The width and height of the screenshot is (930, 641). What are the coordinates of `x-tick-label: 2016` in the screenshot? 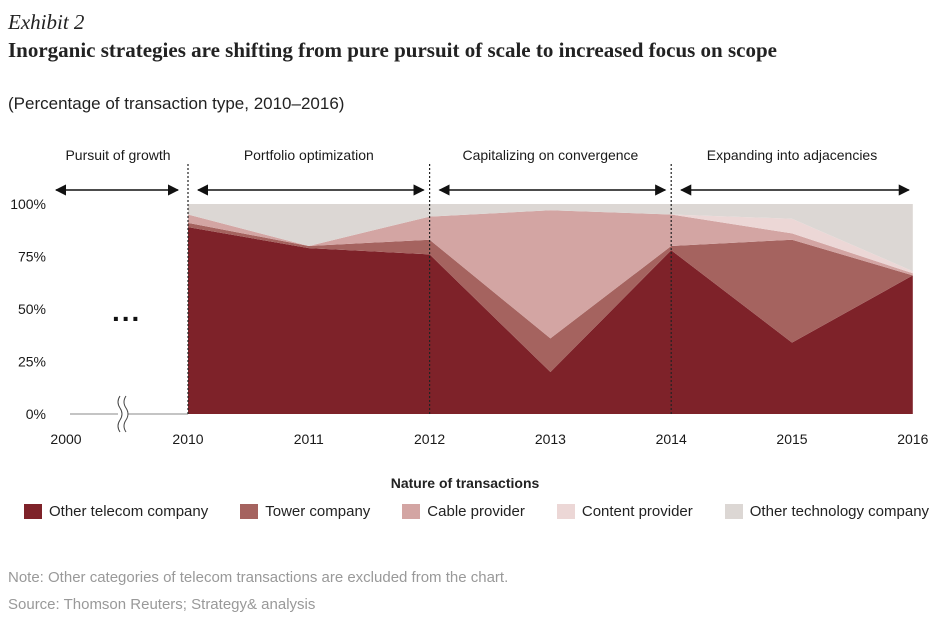 It's located at (912, 439).